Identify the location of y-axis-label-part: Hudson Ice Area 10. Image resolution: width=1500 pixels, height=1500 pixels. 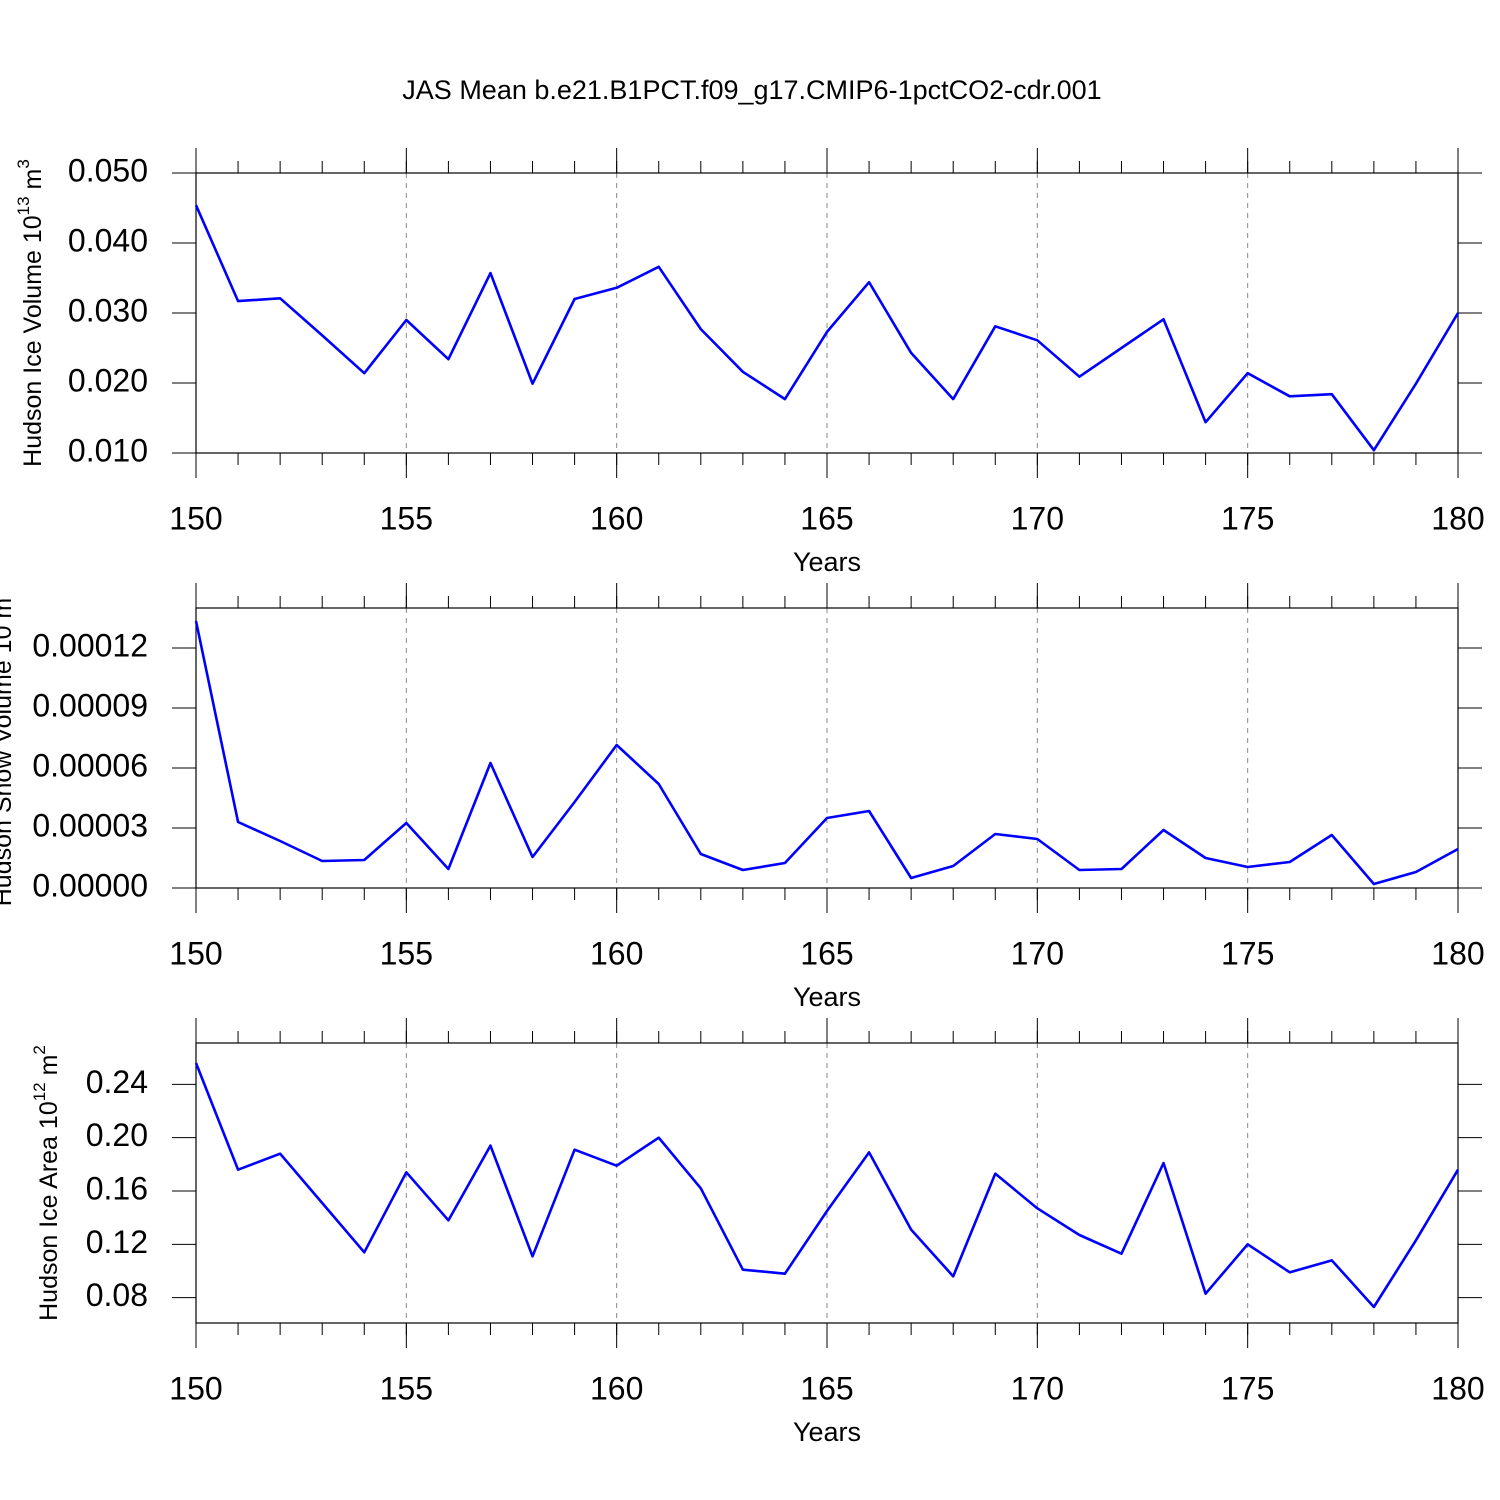
(49, 1211).